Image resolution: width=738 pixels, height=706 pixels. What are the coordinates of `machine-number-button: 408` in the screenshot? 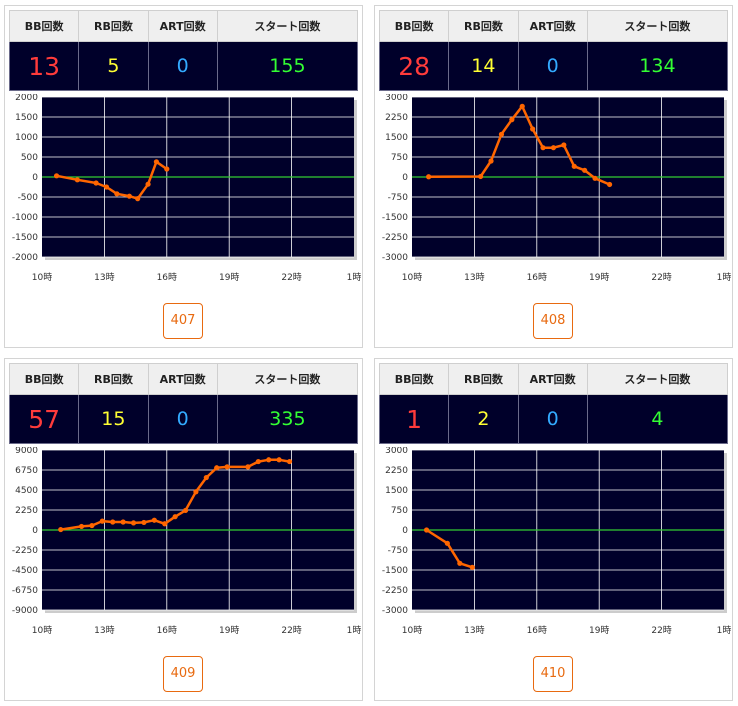 It's located at (553, 321).